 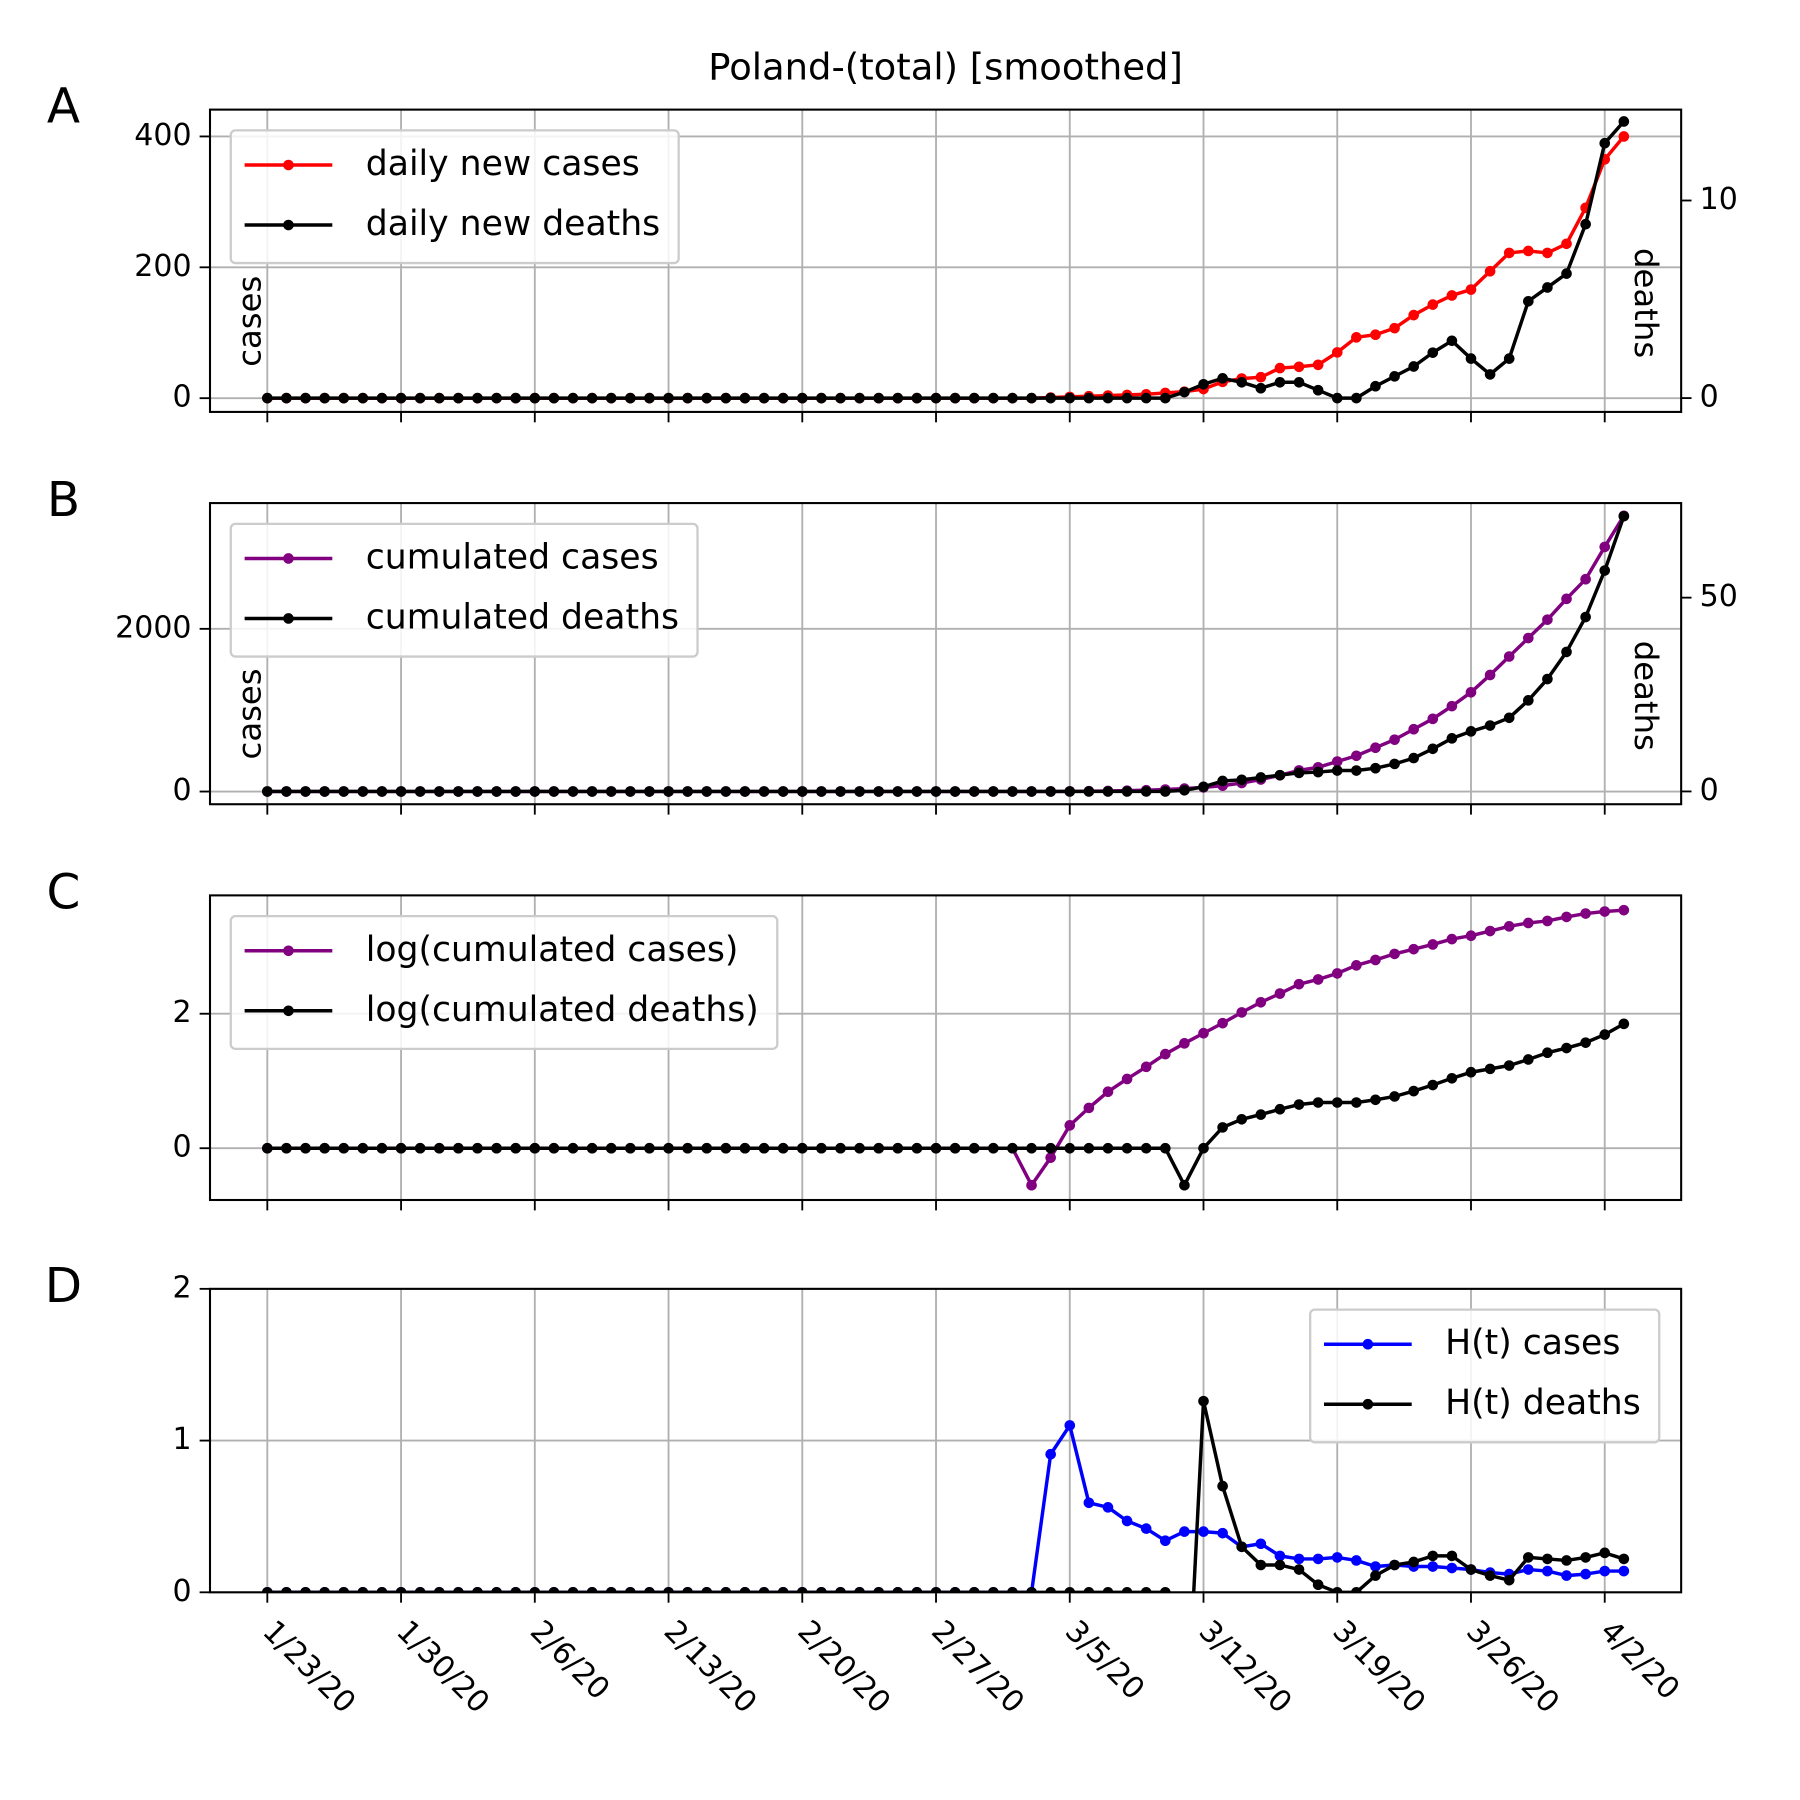 What do you see at coordinates (977, 1667) in the screenshot?
I see `x-tick-label: 2/27/20` at bounding box center [977, 1667].